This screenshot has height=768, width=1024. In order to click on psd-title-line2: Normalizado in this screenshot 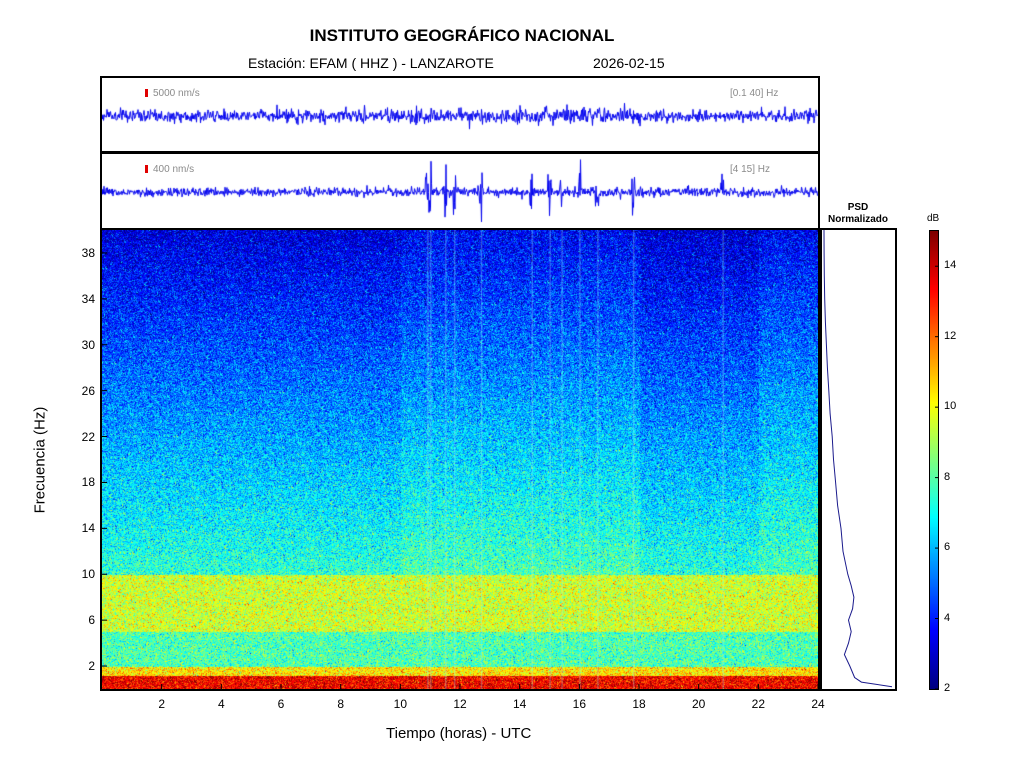, I will do `click(857, 219)`.